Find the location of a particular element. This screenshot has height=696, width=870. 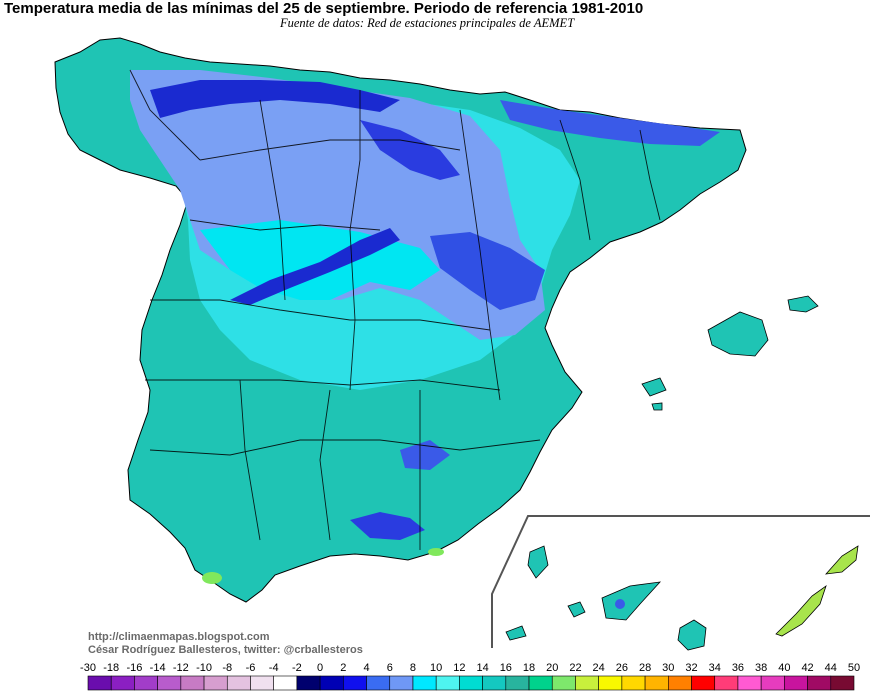

teide-cold is located at coordinates (620, 604).